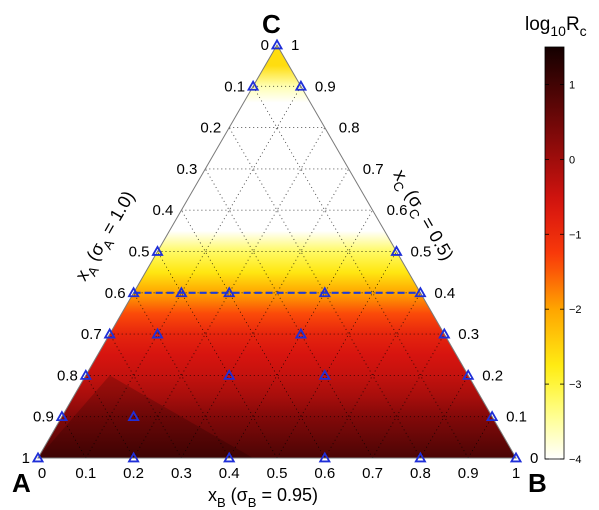 This screenshot has width=599, height=510. What do you see at coordinates (277, 473) in the screenshot?
I see `tick-label-xb: 0.5` at bounding box center [277, 473].